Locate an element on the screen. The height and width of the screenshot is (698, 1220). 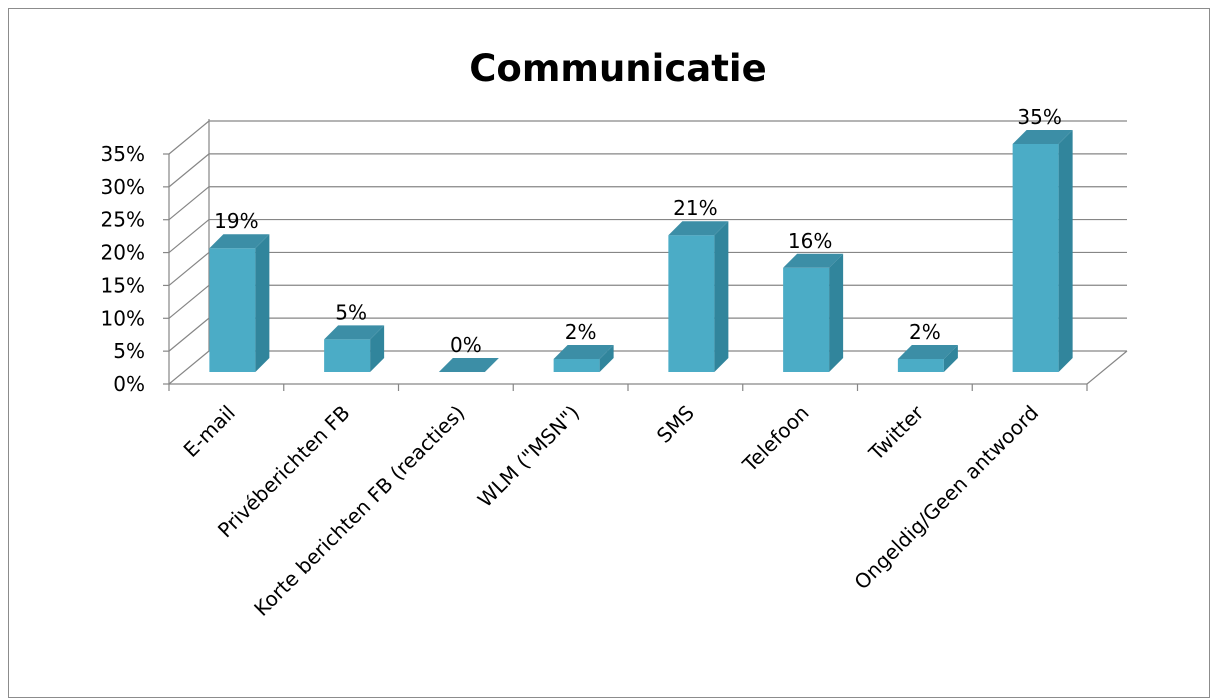
y-tick-label: 0% is located at coordinates (129, 384).